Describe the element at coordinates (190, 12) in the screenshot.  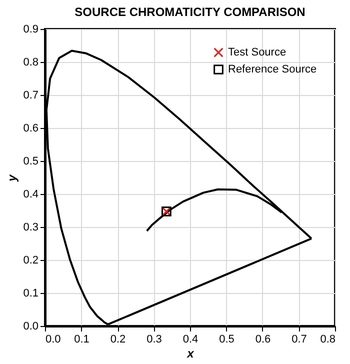
I see `chart-title: SOURCE CHROMATICITY COMPARISON` at that location.